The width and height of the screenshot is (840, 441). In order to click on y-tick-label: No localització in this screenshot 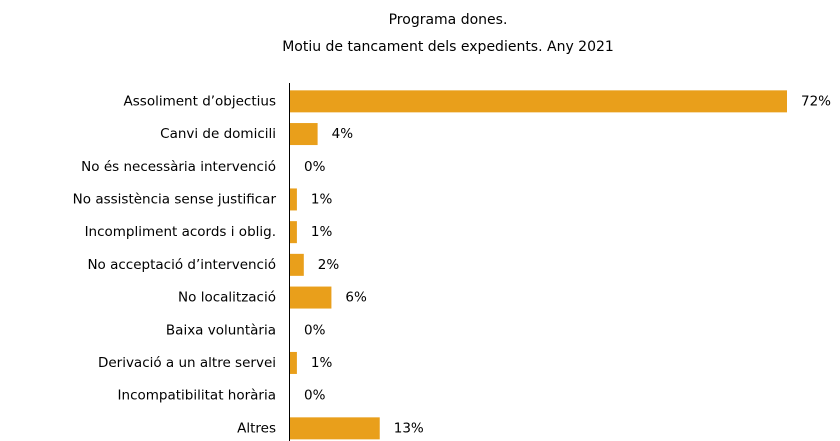, I will do `click(227, 298)`.